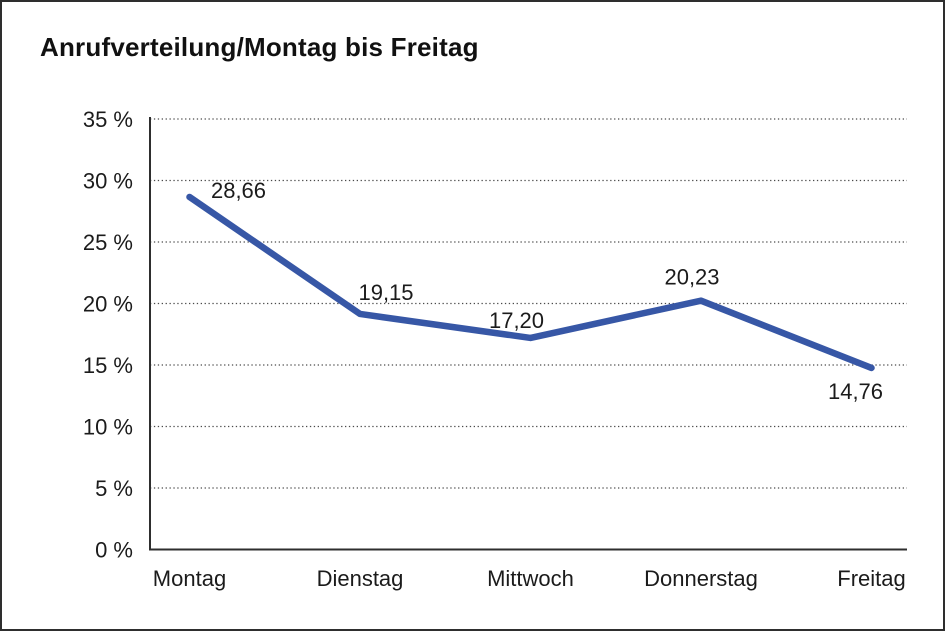  What do you see at coordinates (259, 47) in the screenshot?
I see `chart-title: Anrufverteilung/Montag bis Freitag` at bounding box center [259, 47].